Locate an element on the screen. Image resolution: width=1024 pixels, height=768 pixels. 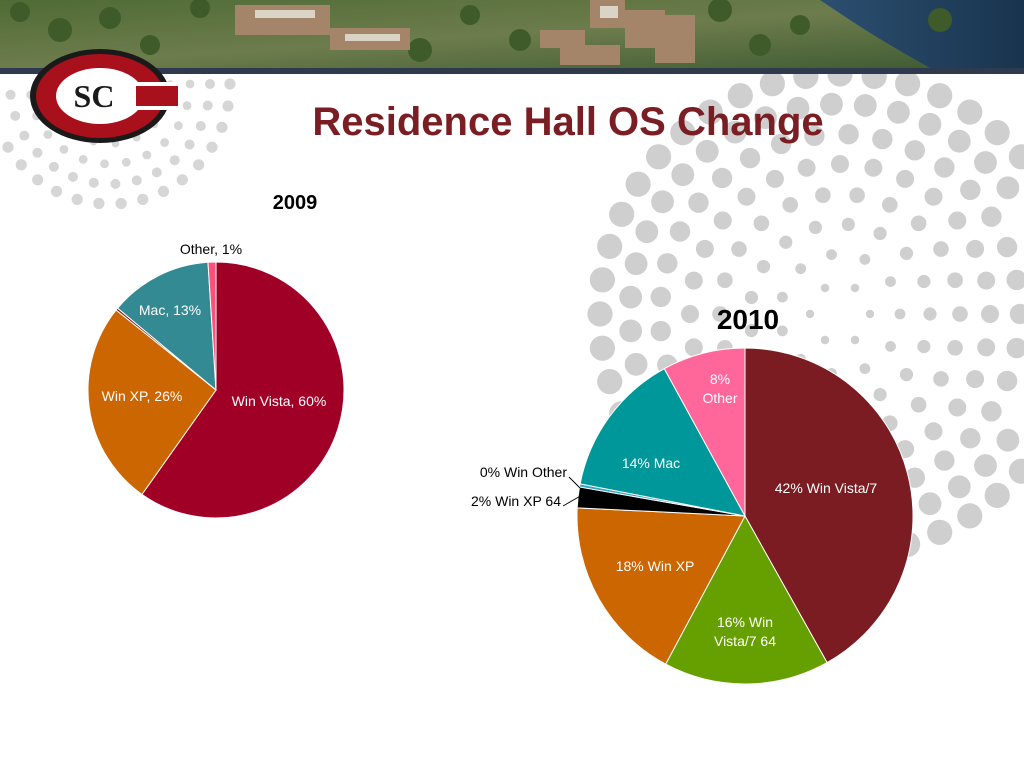
chart-title-2009: 2009 is located at coordinates (295, 203).